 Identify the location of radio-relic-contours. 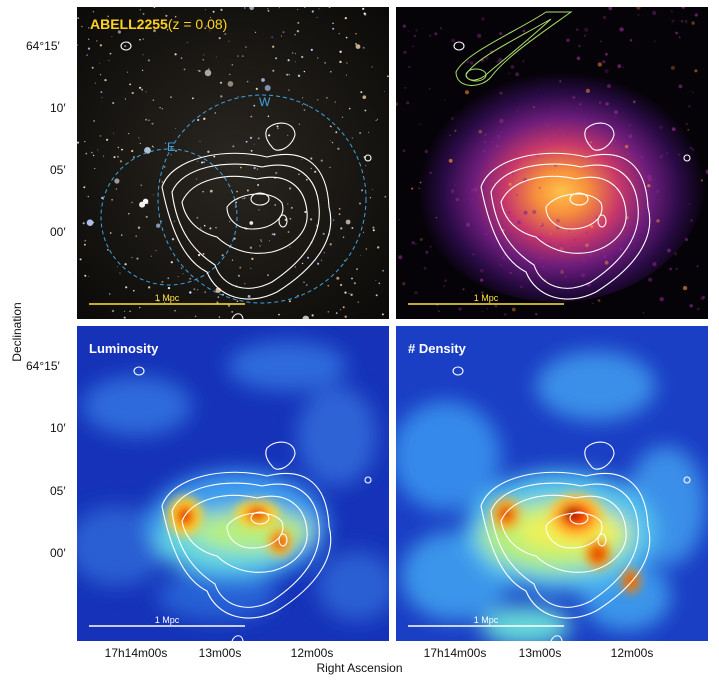
(514, 48).